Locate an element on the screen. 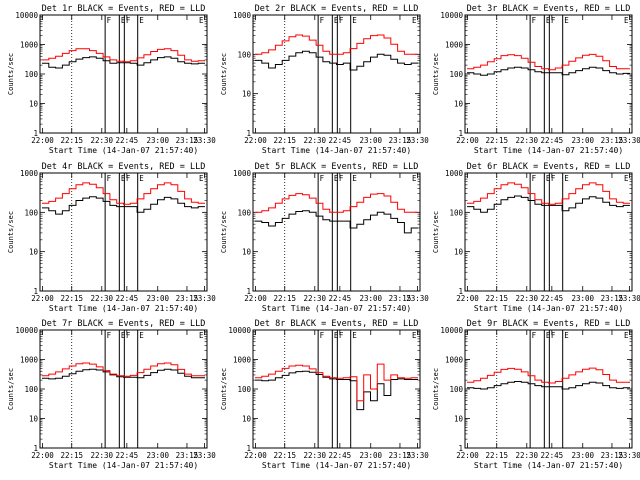  y-axis-label: Counts/sec is located at coordinates (436, 389).